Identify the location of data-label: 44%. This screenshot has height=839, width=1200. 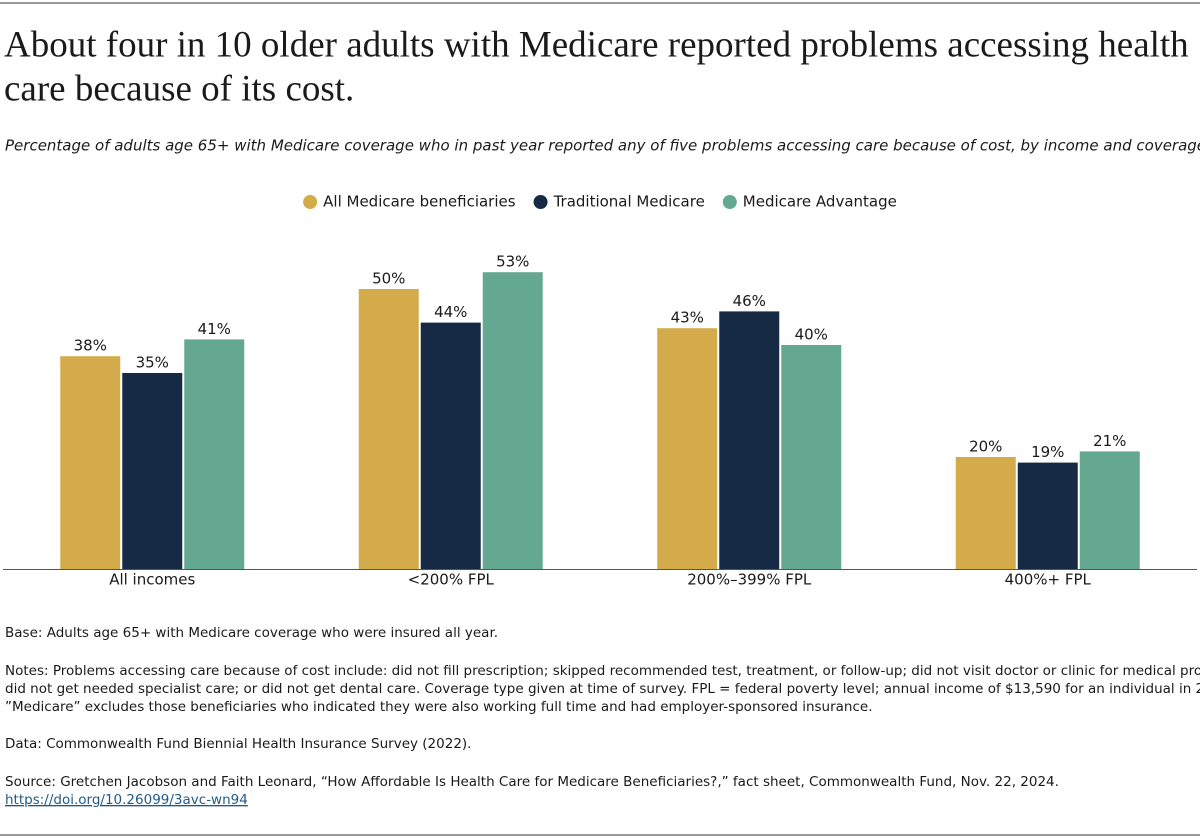
(450, 312).